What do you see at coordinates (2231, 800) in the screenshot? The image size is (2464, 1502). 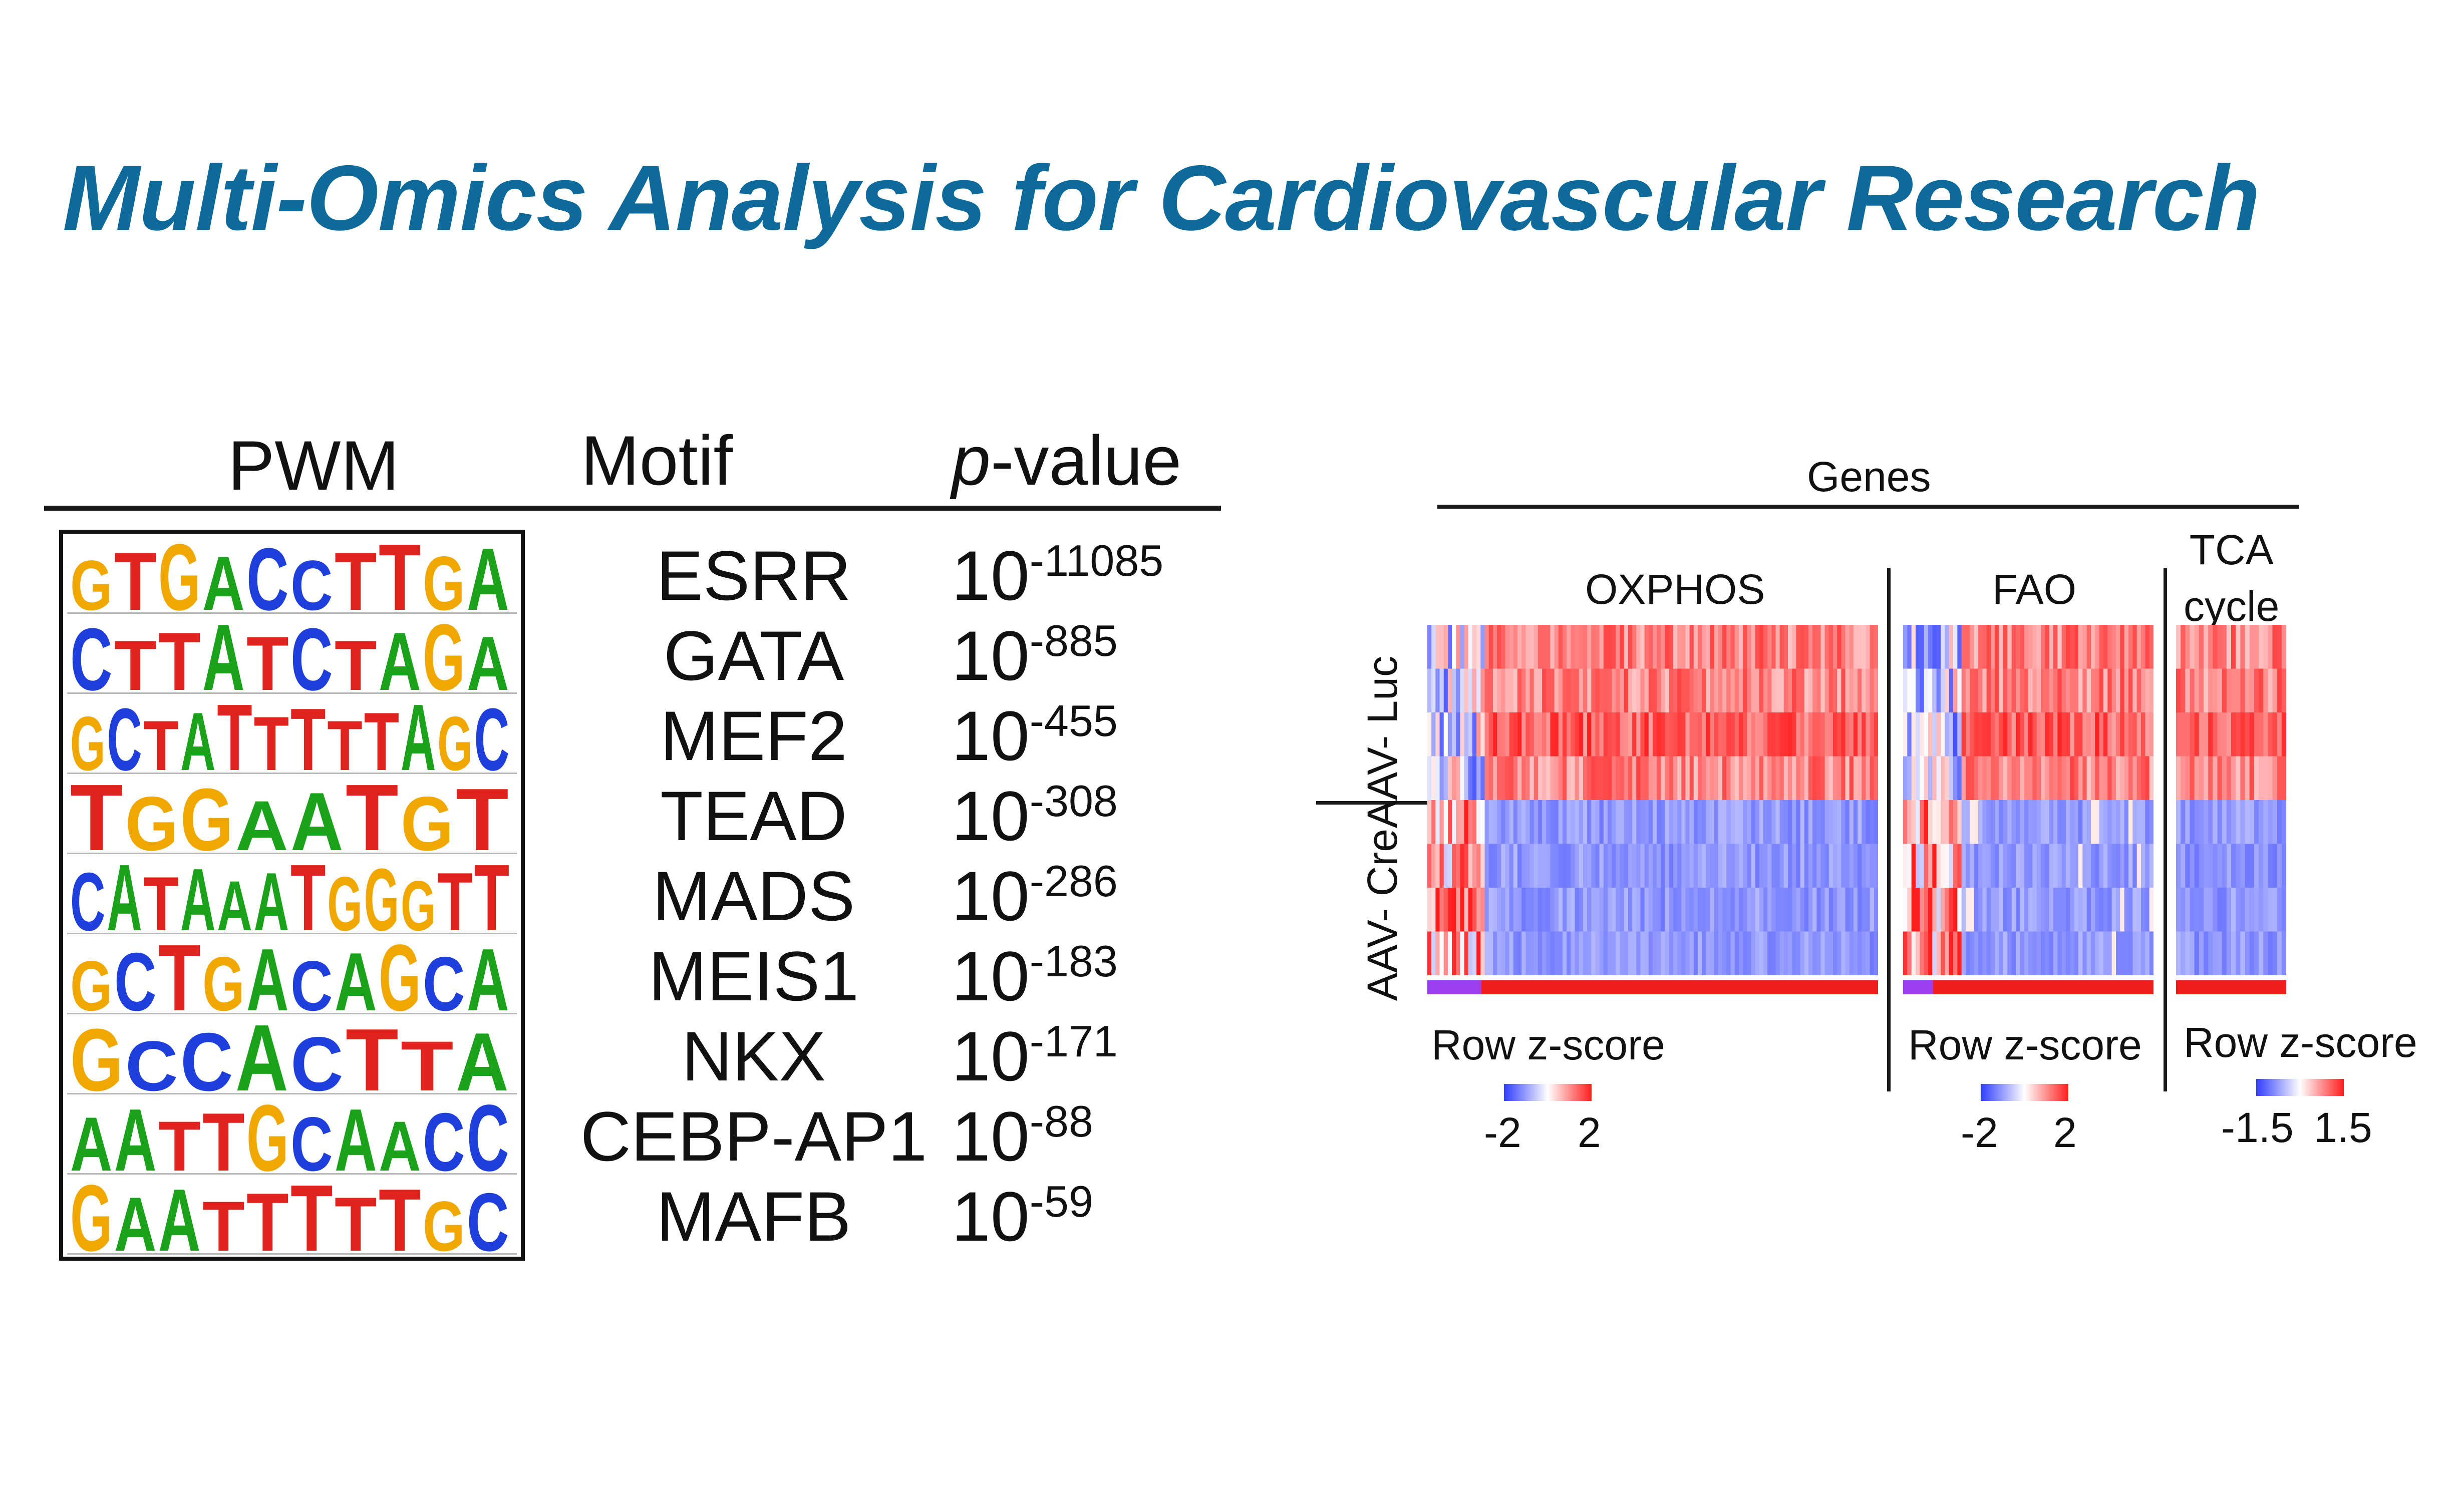 I see `heatmap-tca` at bounding box center [2231, 800].